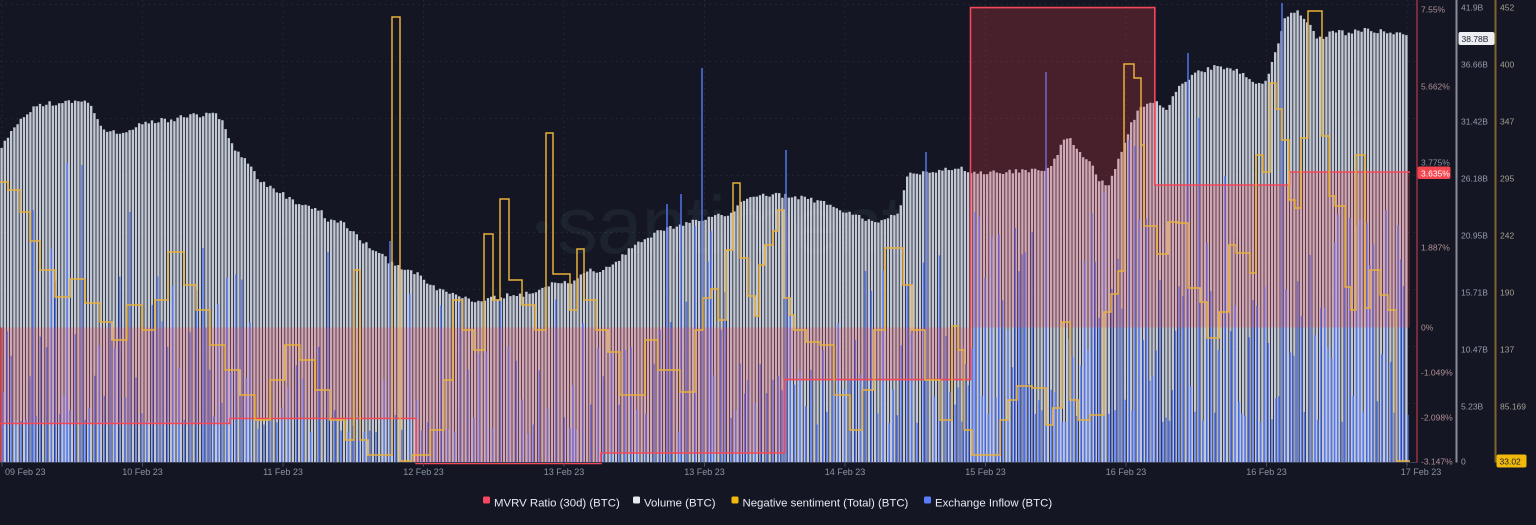 The image size is (1536, 525). I want to click on svg-text: 3.775%, so click(1435, 163).